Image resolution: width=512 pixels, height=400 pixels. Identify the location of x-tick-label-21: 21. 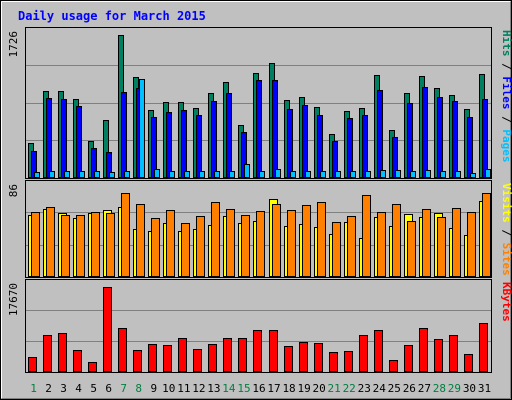
(334, 388).